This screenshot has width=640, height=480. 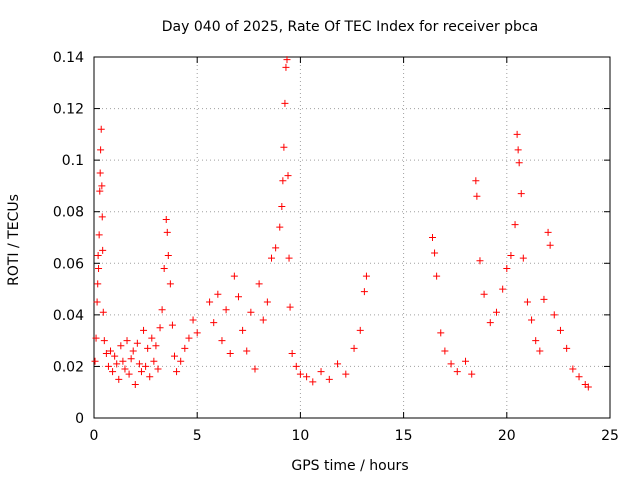 I want to click on y-tick-label: 0.04, so click(x=68, y=316).